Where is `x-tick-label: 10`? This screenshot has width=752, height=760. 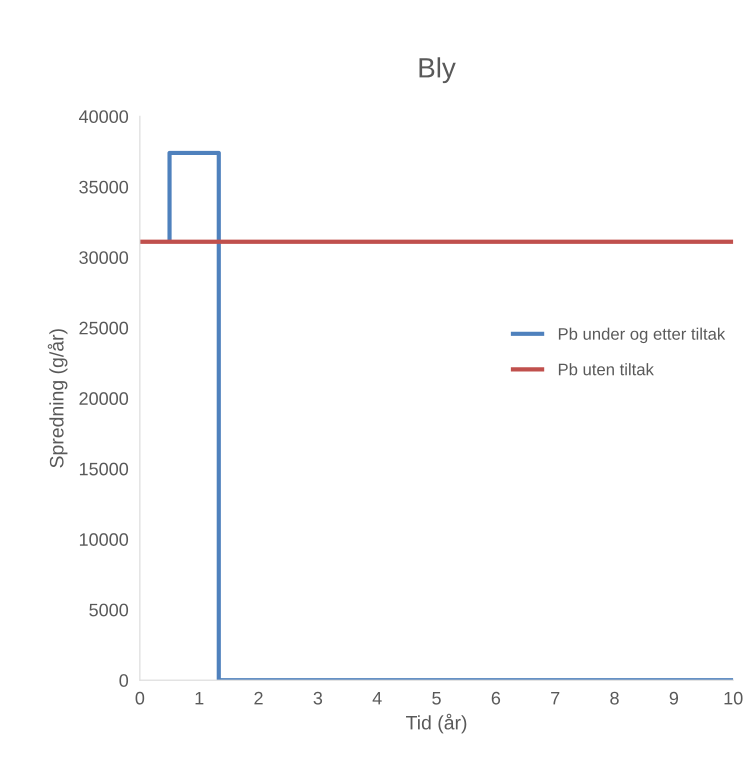 x-tick-label: 10 is located at coordinates (733, 698).